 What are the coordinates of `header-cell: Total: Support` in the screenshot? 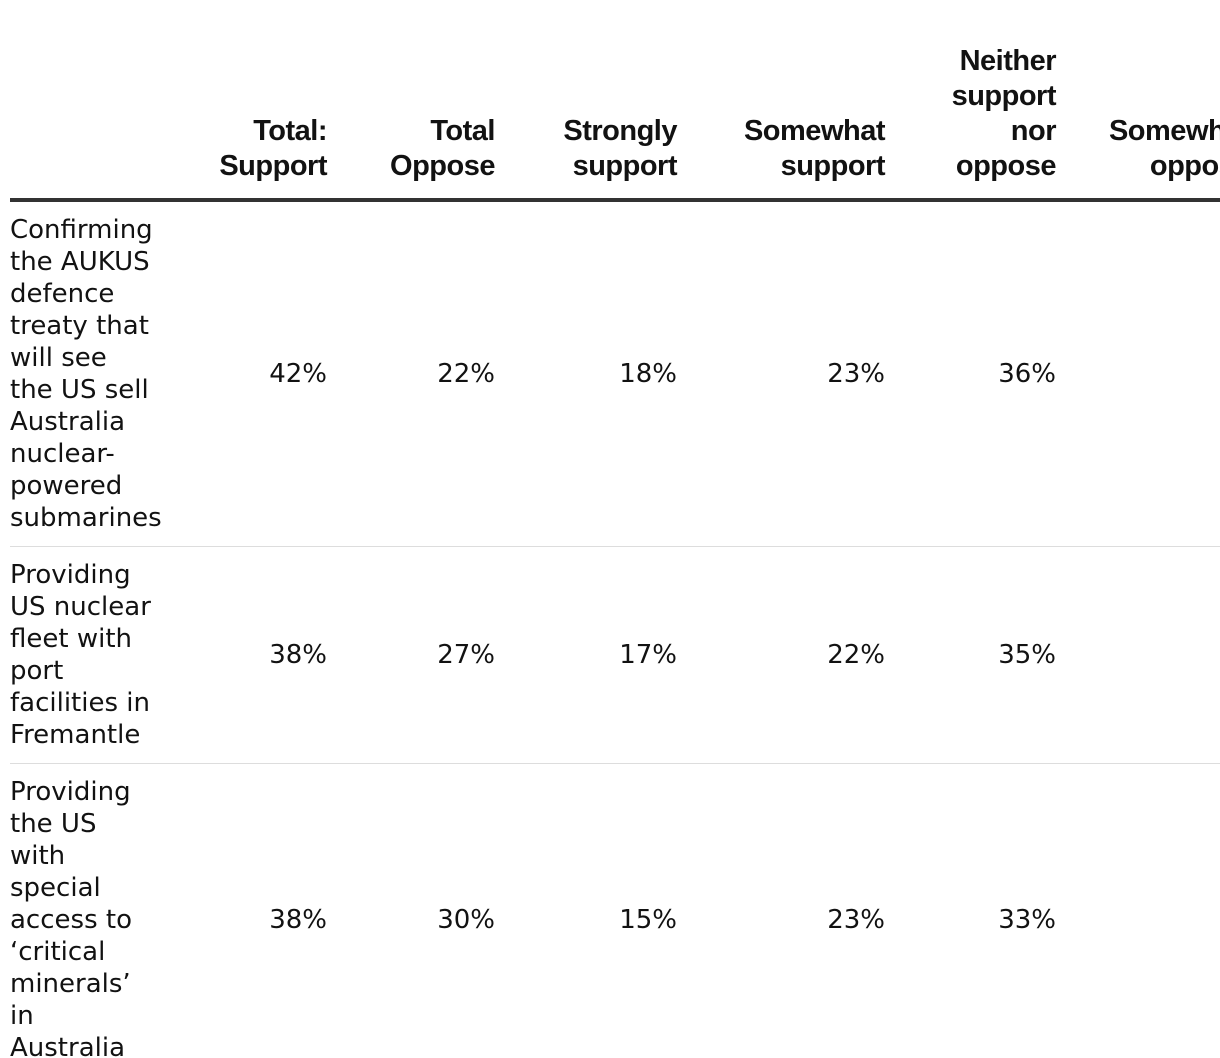 It's located at (244, 123).